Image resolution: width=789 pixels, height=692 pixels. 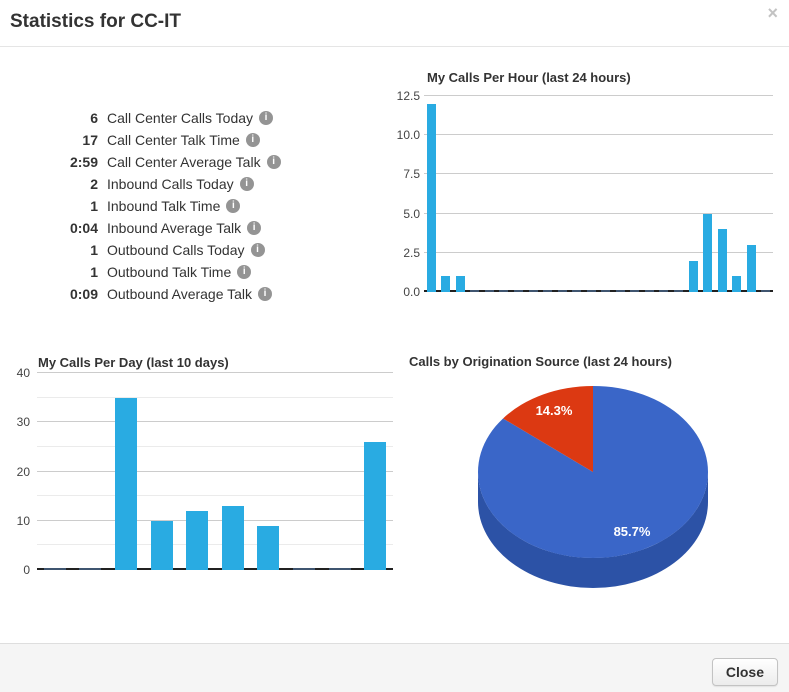 I want to click on stat-label: Outbound Talk Time, so click(x=169, y=272).